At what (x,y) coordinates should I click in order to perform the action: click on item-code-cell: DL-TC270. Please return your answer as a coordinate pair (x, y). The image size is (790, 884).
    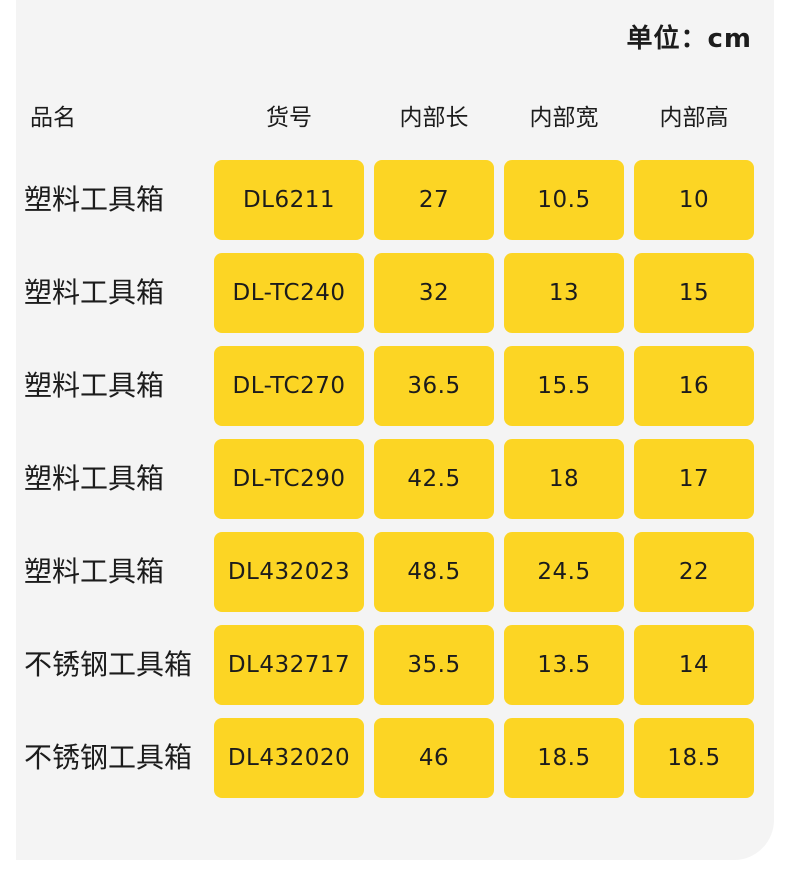
    Looking at the image, I should click on (289, 386).